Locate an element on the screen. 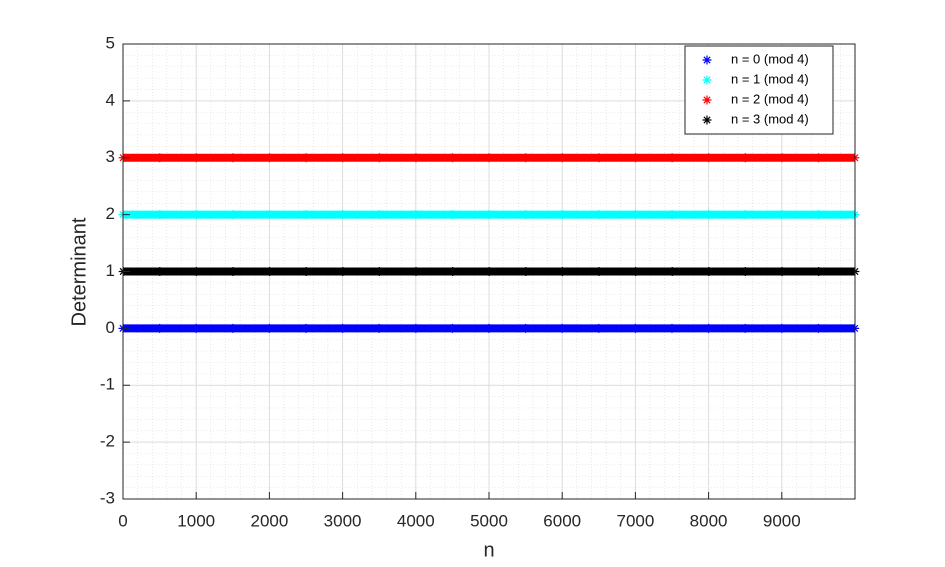  legend-label: n = 1 (mod 4) is located at coordinates (770, 78).